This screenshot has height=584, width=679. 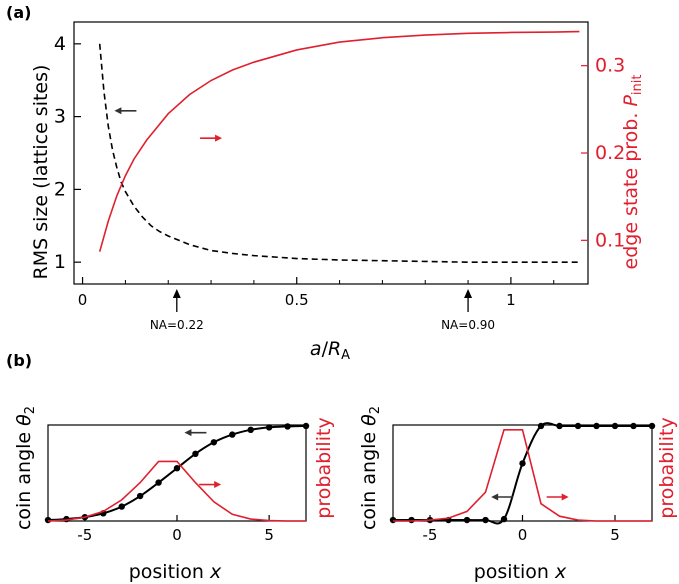 What do you see at coordinates (330, 350) in the screenshot?
I see `chart-a-xlabel: a/RA` at bounding box center [330, 350].